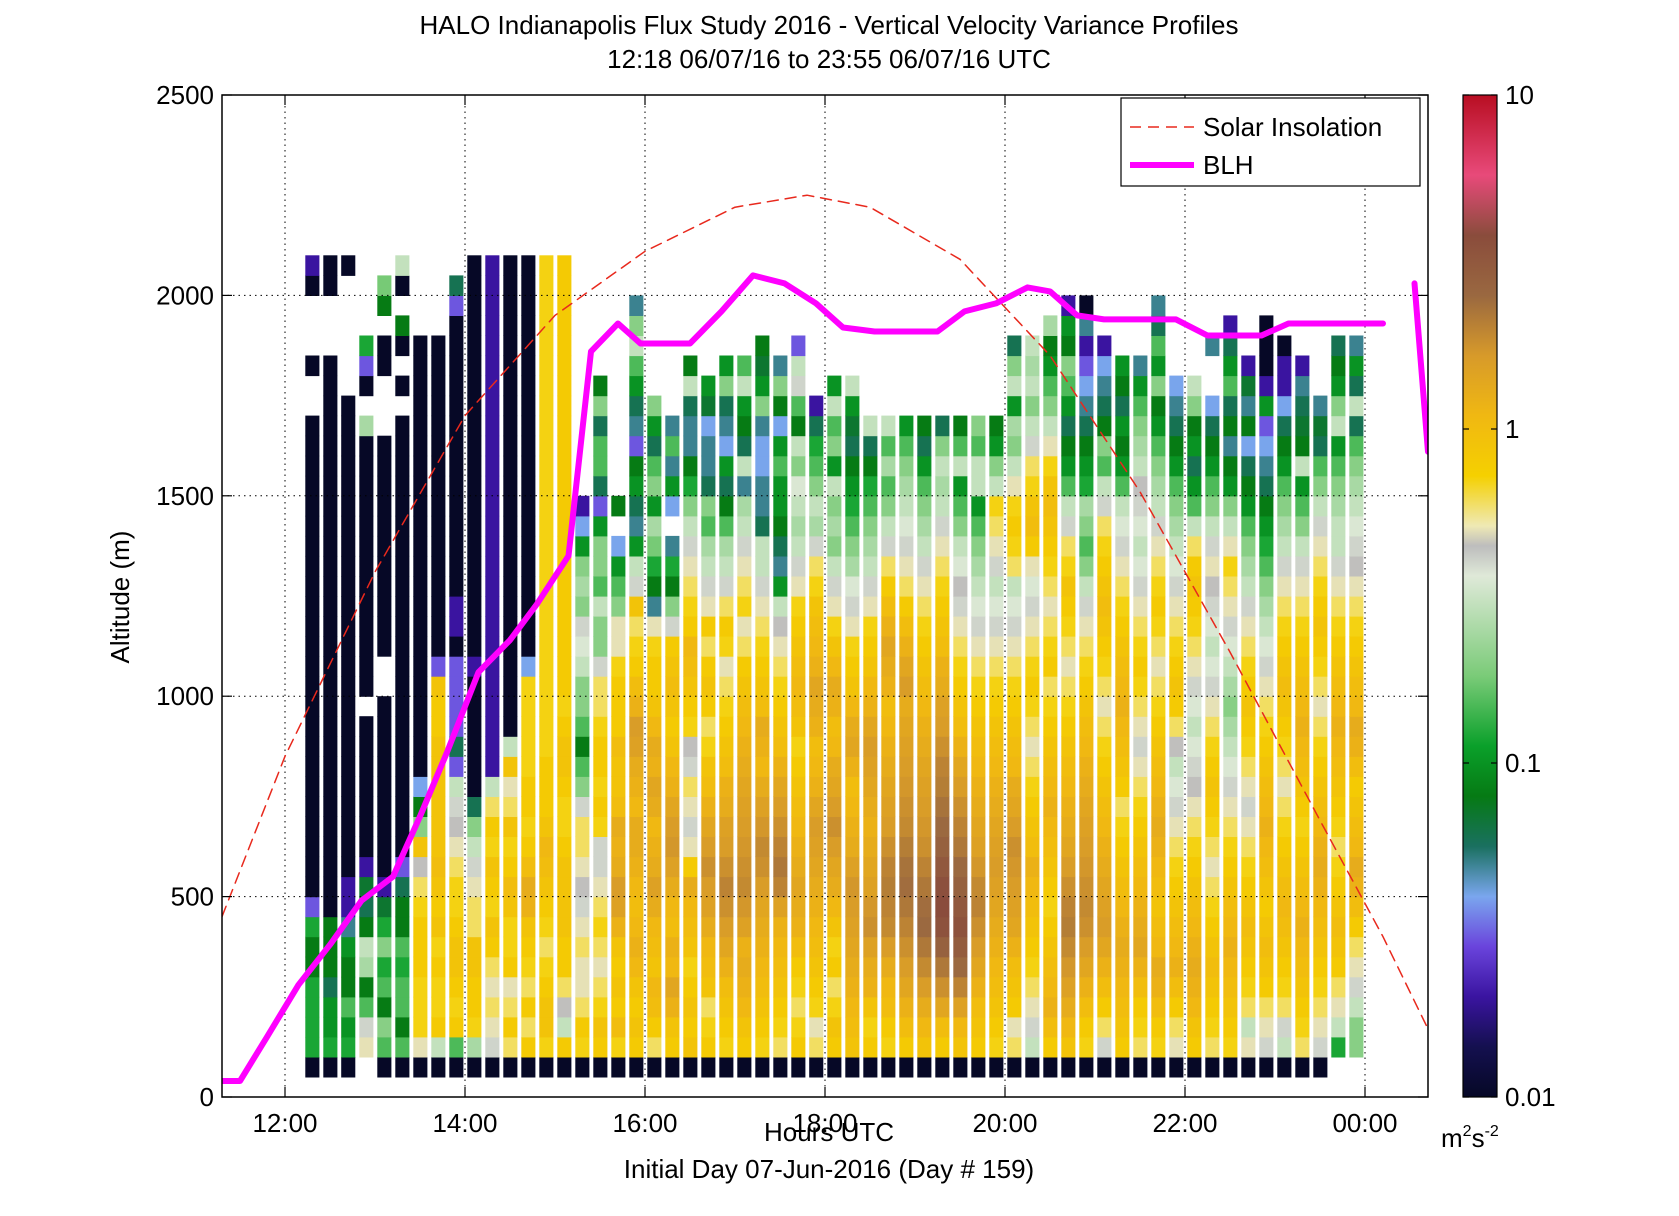 The height and width of the screenshot is (1216, 1679). What do you see at coordinates (192, 897) in the screenshot?
I see `y-tick-label: 500` at bounding box center [192, 897].